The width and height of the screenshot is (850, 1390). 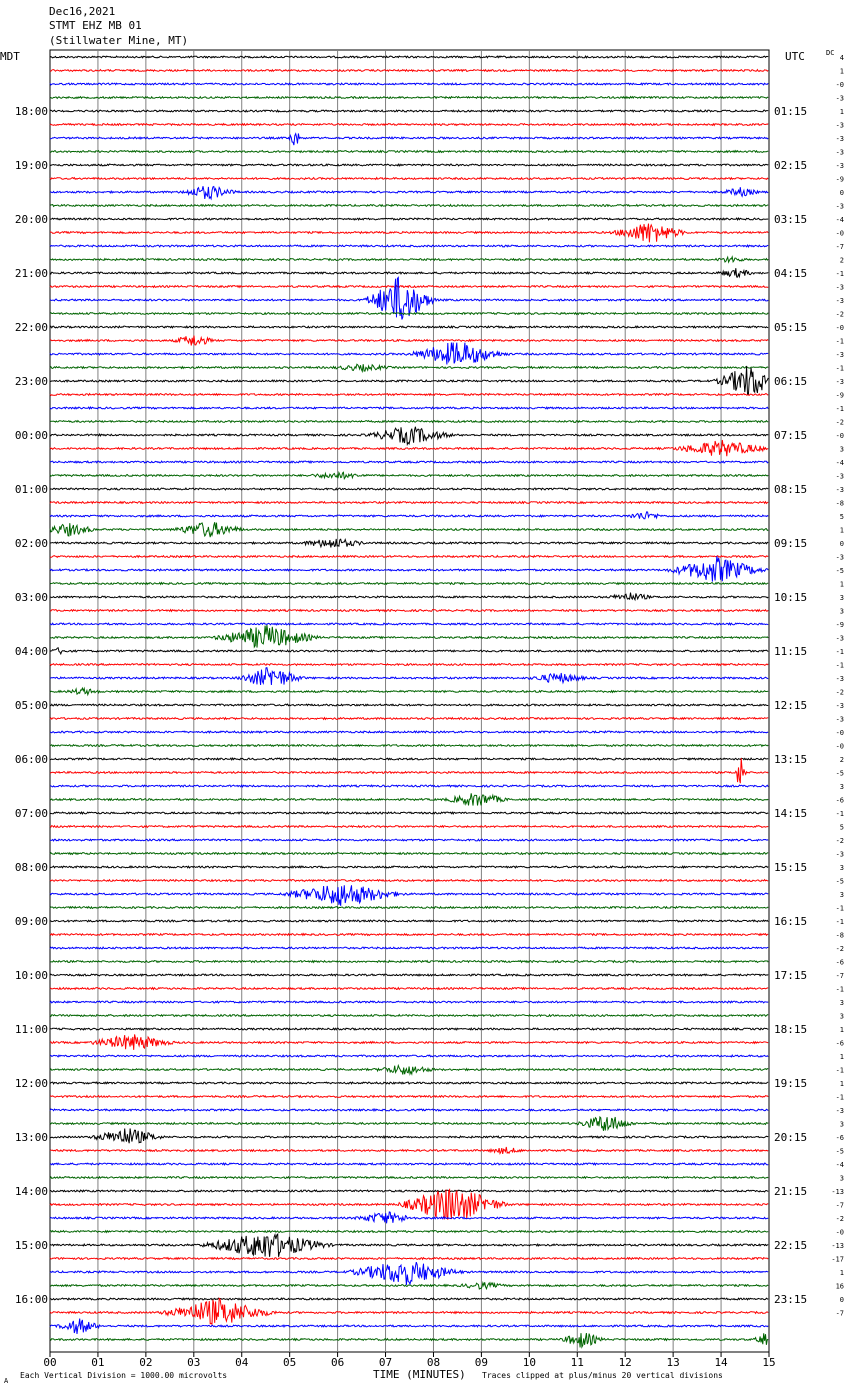 What do you see at coordinates (790, 327) in the screenshot?
I see `utc-hour-label: 05:15` at bounding box center [790, 327].